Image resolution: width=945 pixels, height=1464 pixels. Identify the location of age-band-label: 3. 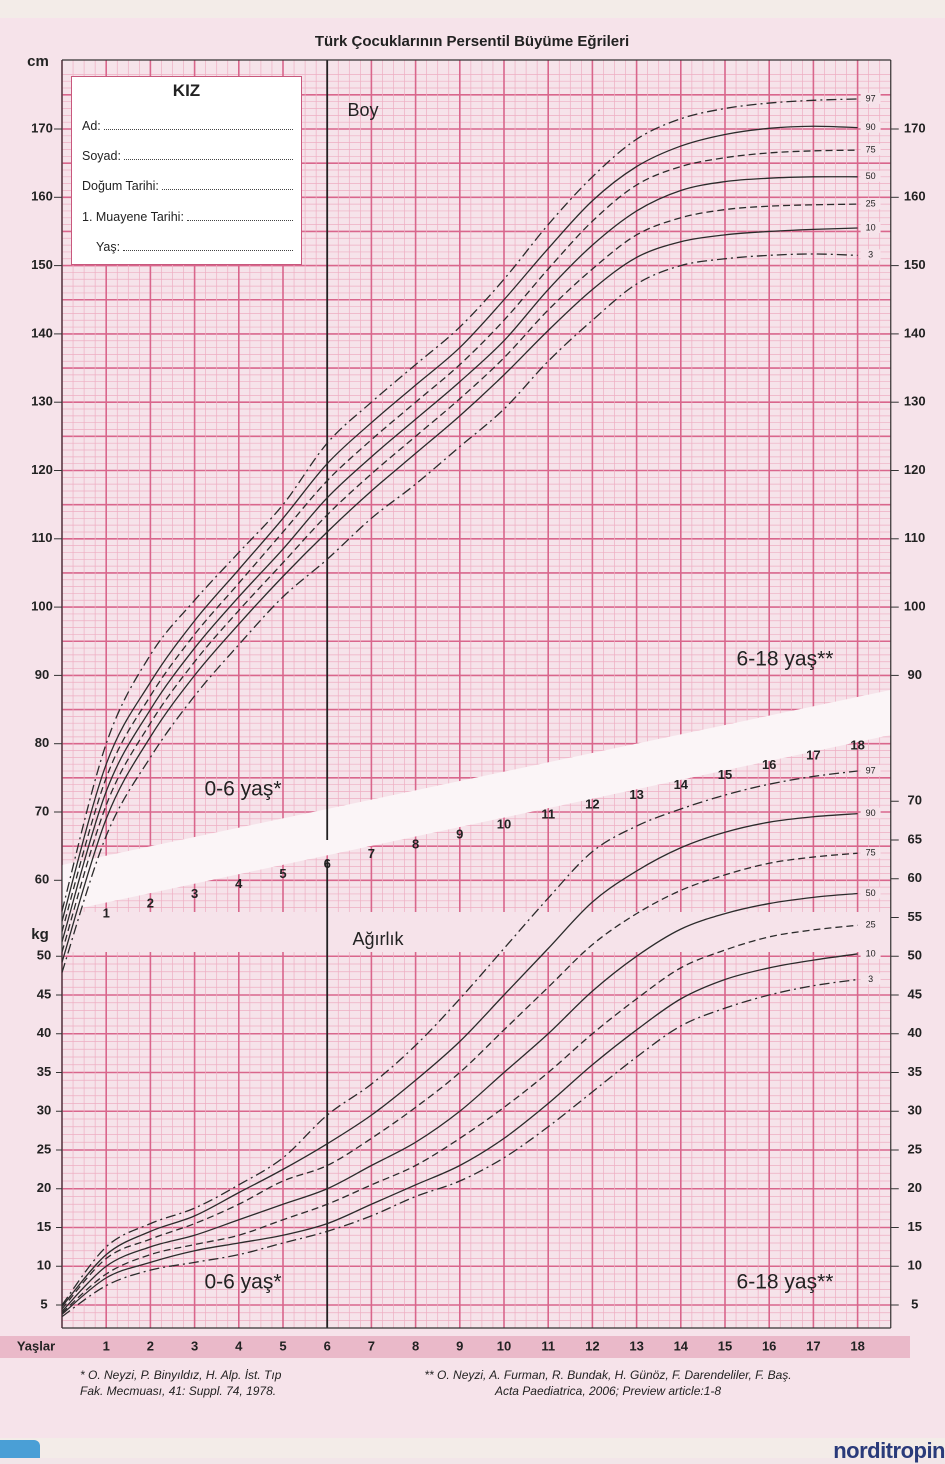
(194, 893).